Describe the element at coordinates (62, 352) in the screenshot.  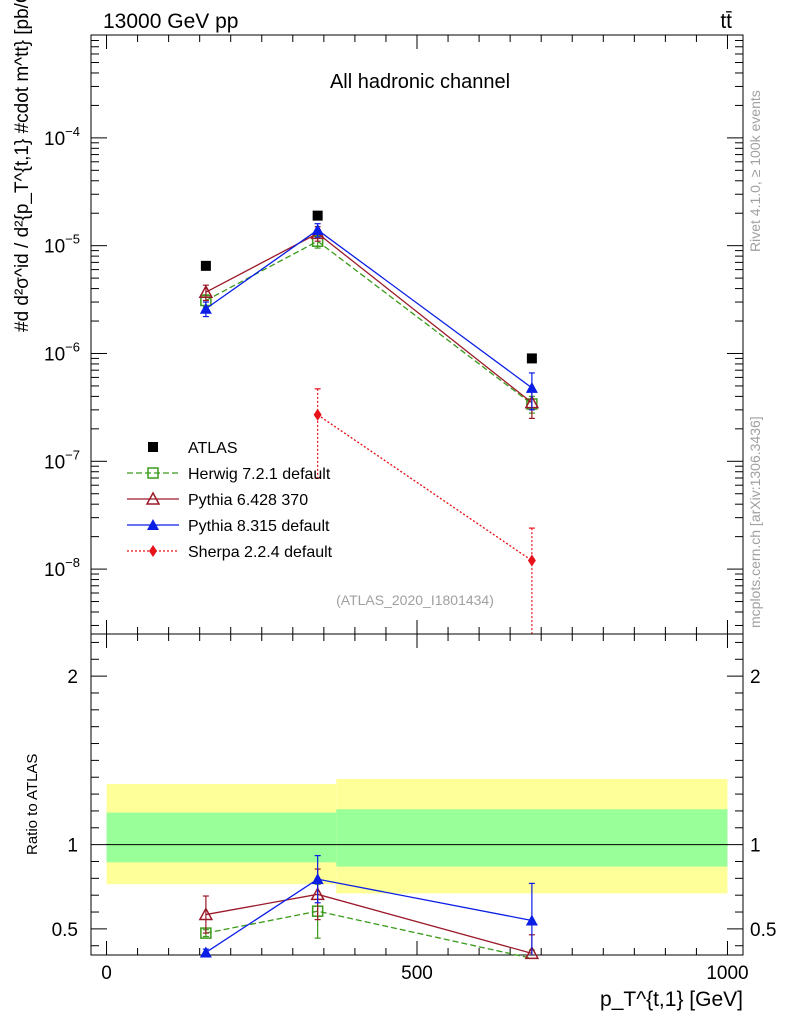
I see `y-tick-label: 10⁻⁶` at that location.